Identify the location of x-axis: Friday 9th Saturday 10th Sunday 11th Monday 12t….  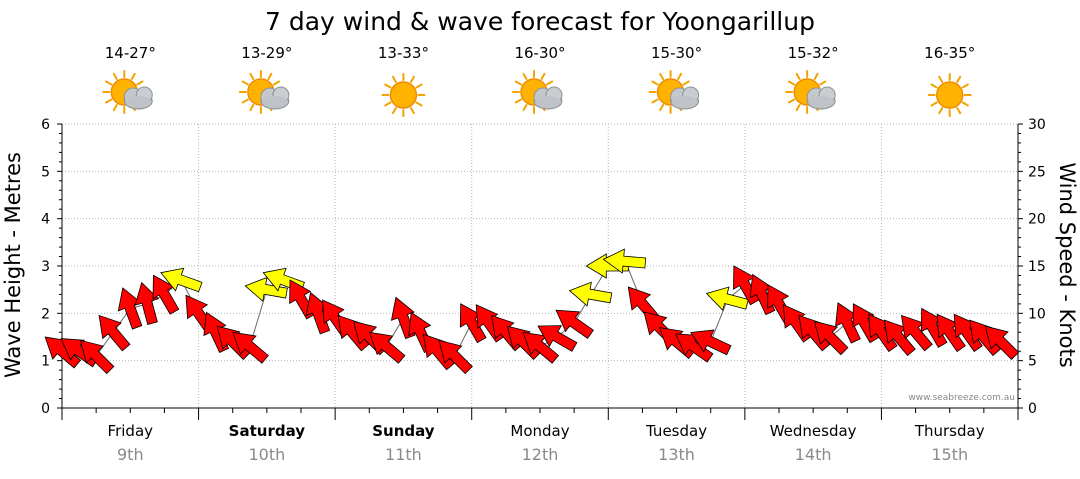
(540, 435).